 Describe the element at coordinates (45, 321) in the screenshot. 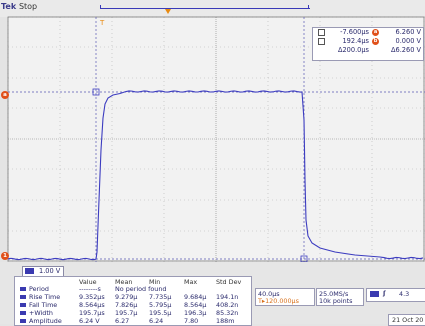

I see `meas-name: Amplitude` at that location.